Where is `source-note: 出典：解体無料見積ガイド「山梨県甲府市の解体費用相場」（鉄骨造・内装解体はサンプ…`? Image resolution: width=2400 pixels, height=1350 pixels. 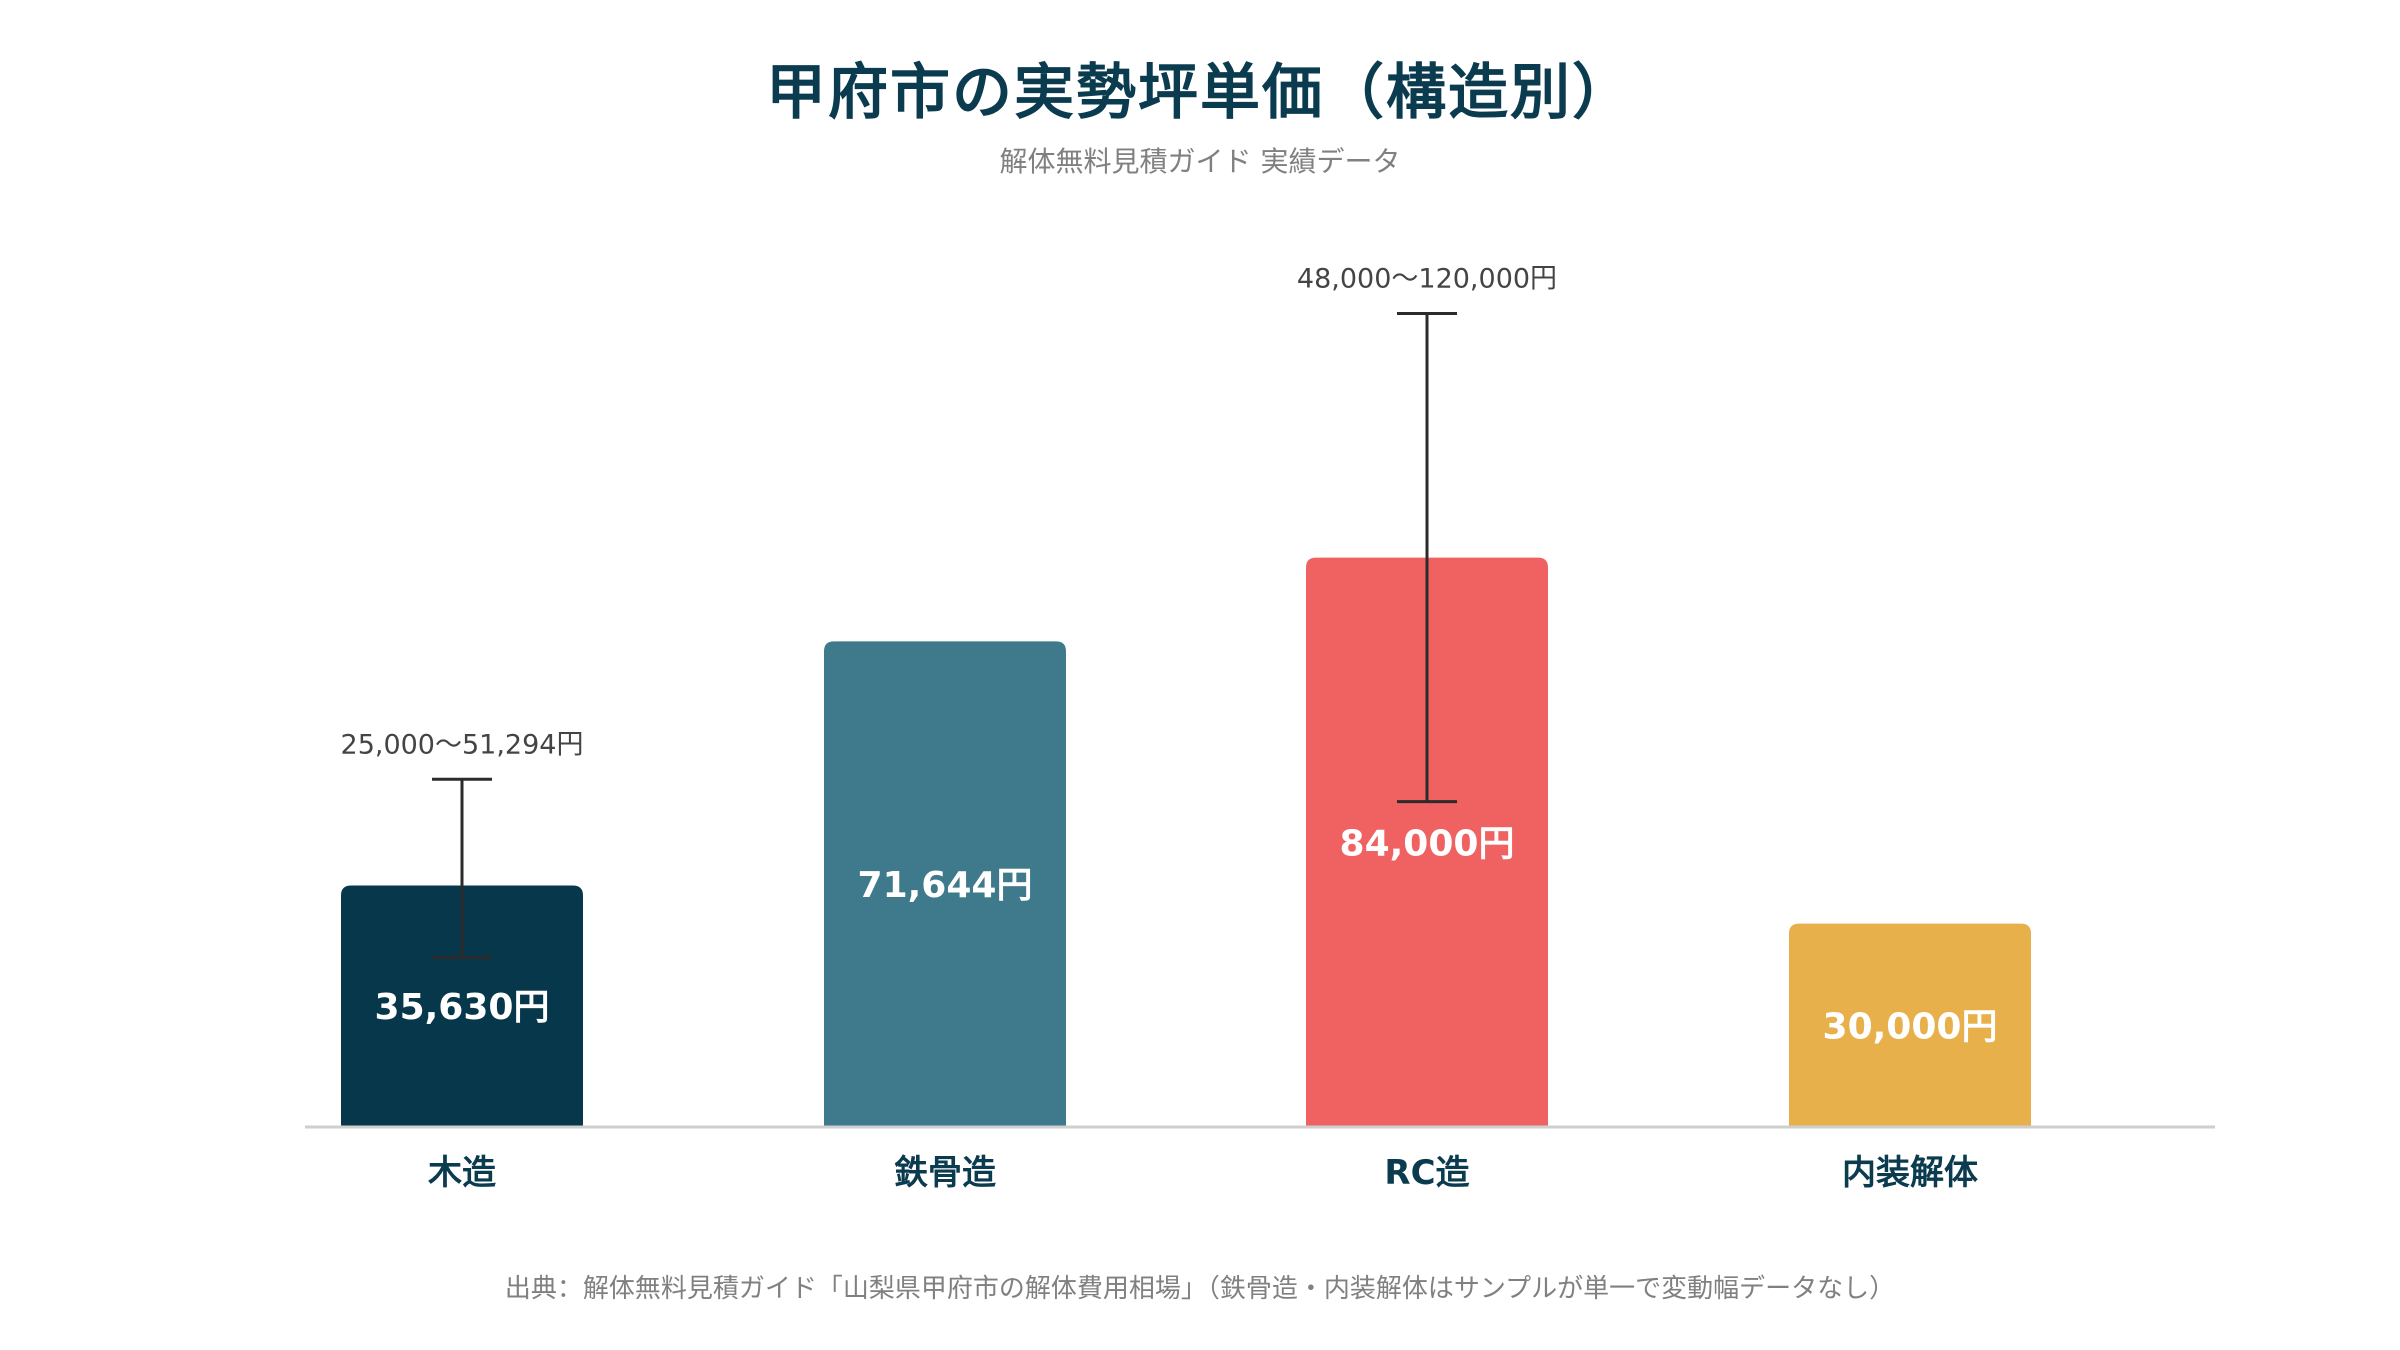 source-note: 出典：解体無料見積ガイド「山梨県甲府市の解体費用相場」（鉄骨造・内装解体はサンプ… is located at coordinates (1200, 1289).